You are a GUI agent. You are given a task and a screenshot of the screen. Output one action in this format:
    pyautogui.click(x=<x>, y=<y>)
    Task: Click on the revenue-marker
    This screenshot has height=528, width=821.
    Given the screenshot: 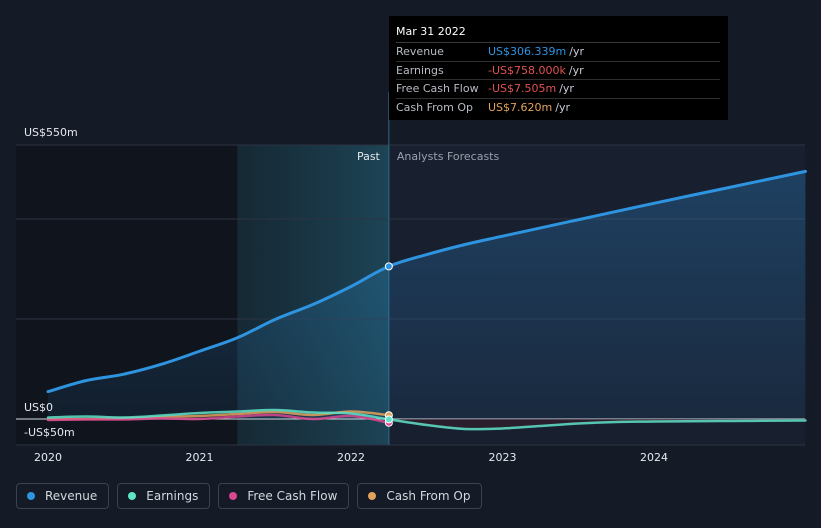 What is the action you would take?
    pyautogui.click(x=388, y=266)
    